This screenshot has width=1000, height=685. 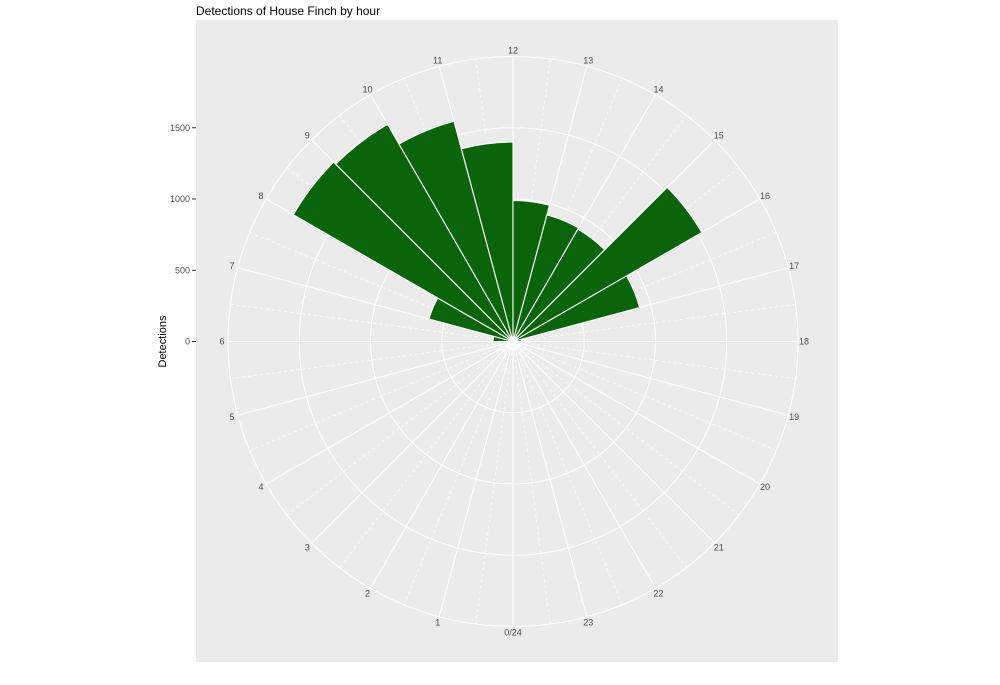 What do you see at coordinates (719, 547) in the screenshot?
I see `hour-axis-label: 21` at bounding box center [719, 547].